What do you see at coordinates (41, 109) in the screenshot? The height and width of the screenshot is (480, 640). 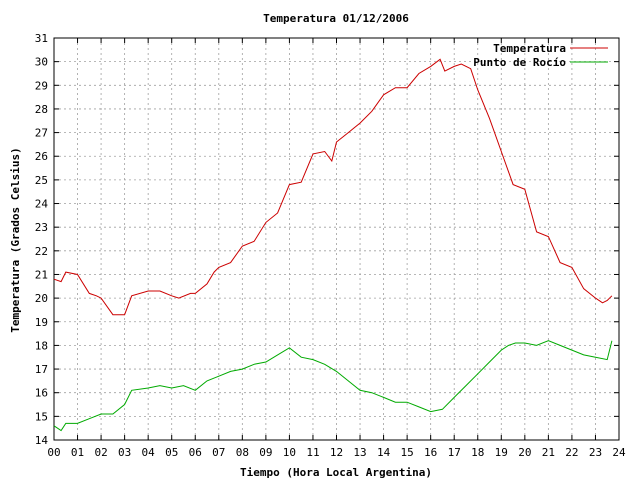 I see `y-tick-label: 28` at bounding box center [41, 109].